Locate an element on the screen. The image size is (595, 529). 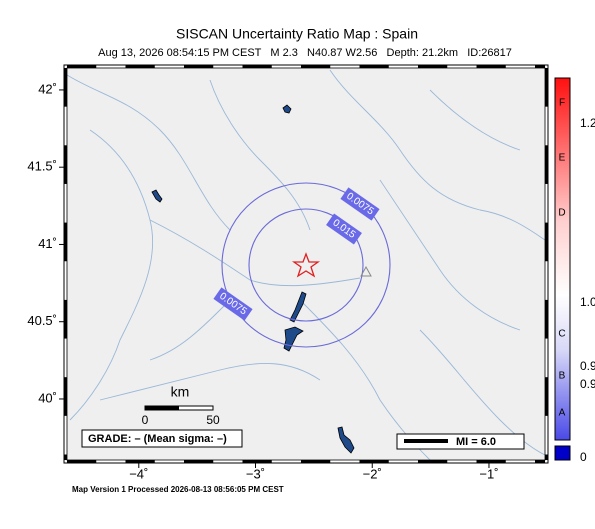
y-tick-label: 40˚ is located at coordinates (47, 397).